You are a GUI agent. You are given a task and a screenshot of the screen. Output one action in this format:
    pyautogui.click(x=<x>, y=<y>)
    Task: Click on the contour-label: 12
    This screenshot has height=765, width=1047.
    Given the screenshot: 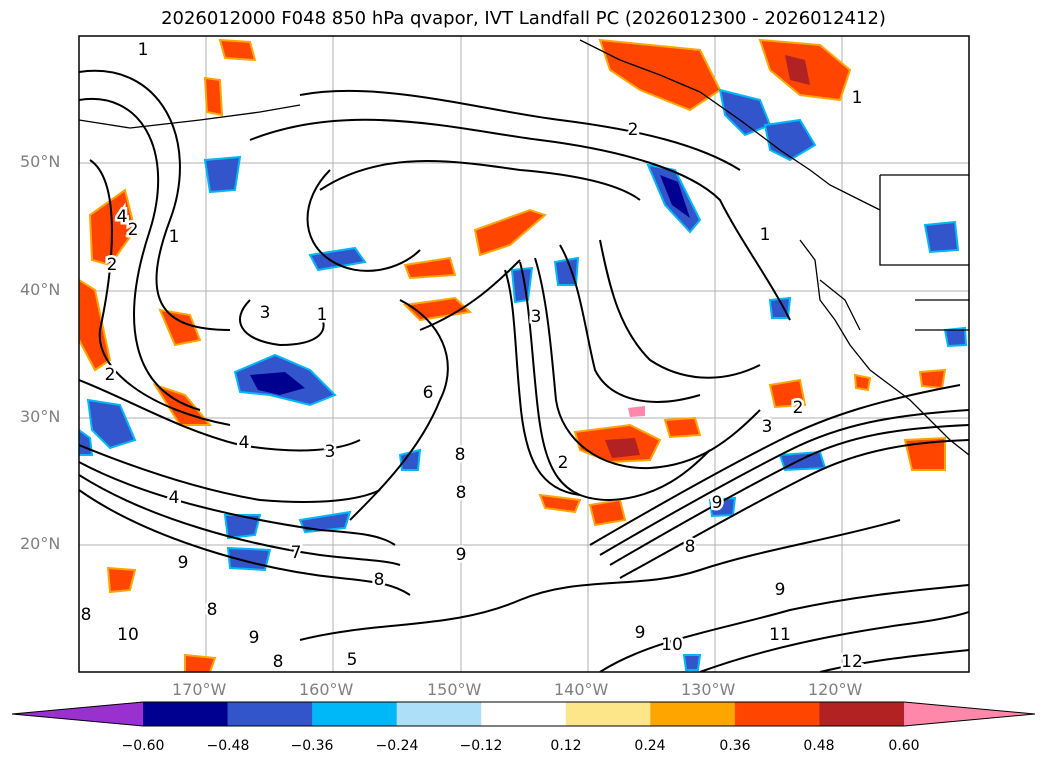 What is the action you would take?
    pyautogui.click(x=852, y=662)
    